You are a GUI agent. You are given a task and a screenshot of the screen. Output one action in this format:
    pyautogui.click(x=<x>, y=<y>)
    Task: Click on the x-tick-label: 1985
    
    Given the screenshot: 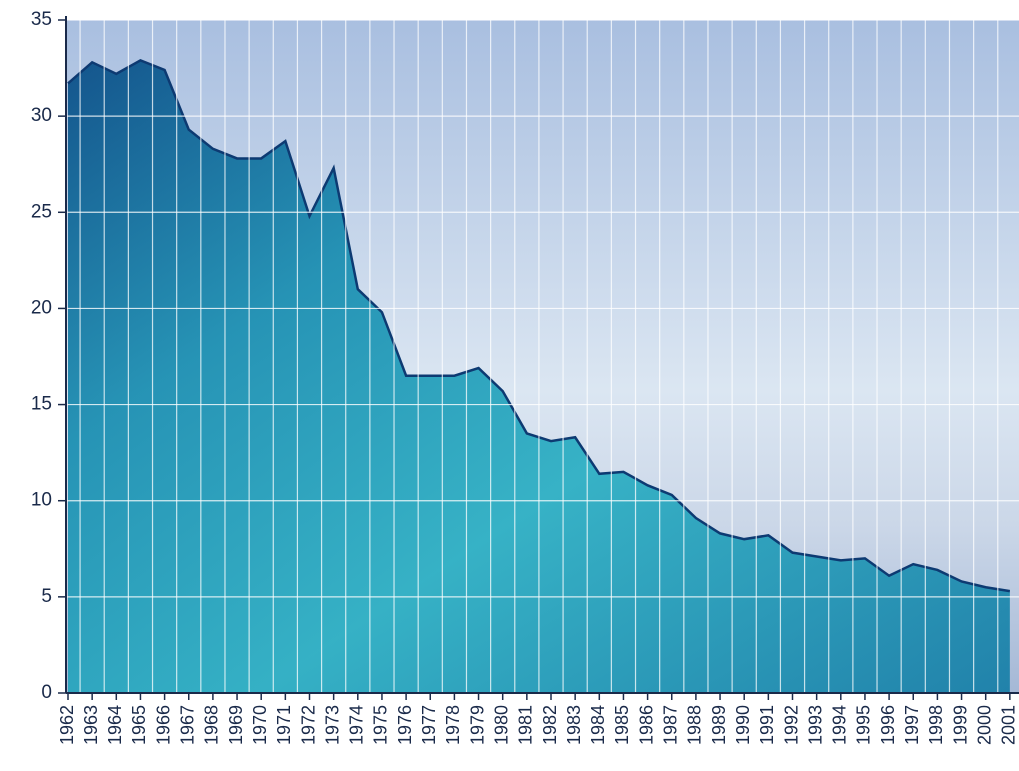 What is the action you would take?
    pyautogui.click(x=622, y=725)
    